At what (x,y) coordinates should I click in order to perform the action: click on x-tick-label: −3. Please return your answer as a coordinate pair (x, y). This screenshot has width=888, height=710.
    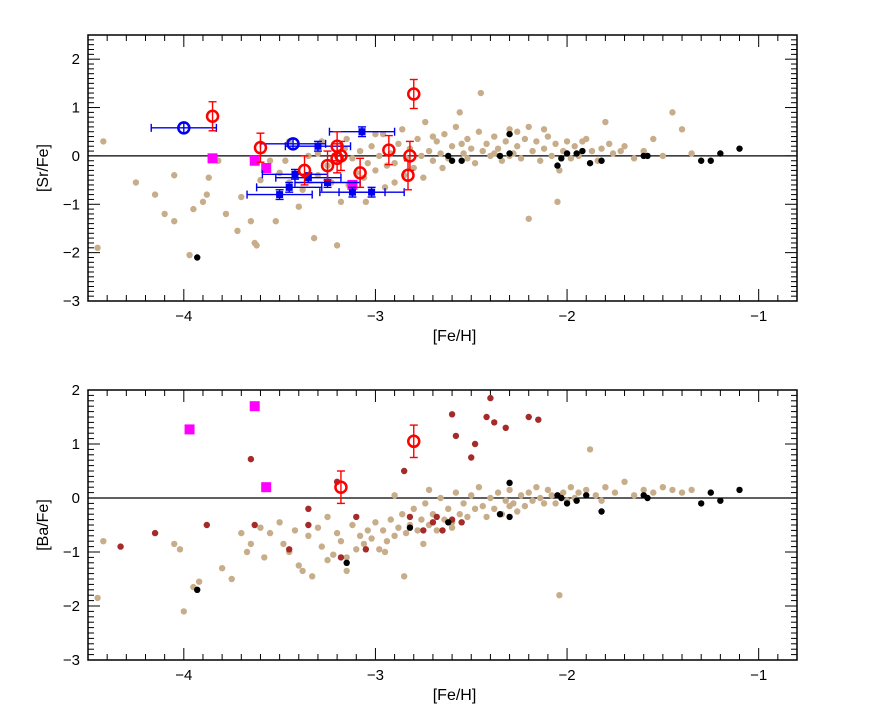
    Looking at the image, I should click on (375, 316).